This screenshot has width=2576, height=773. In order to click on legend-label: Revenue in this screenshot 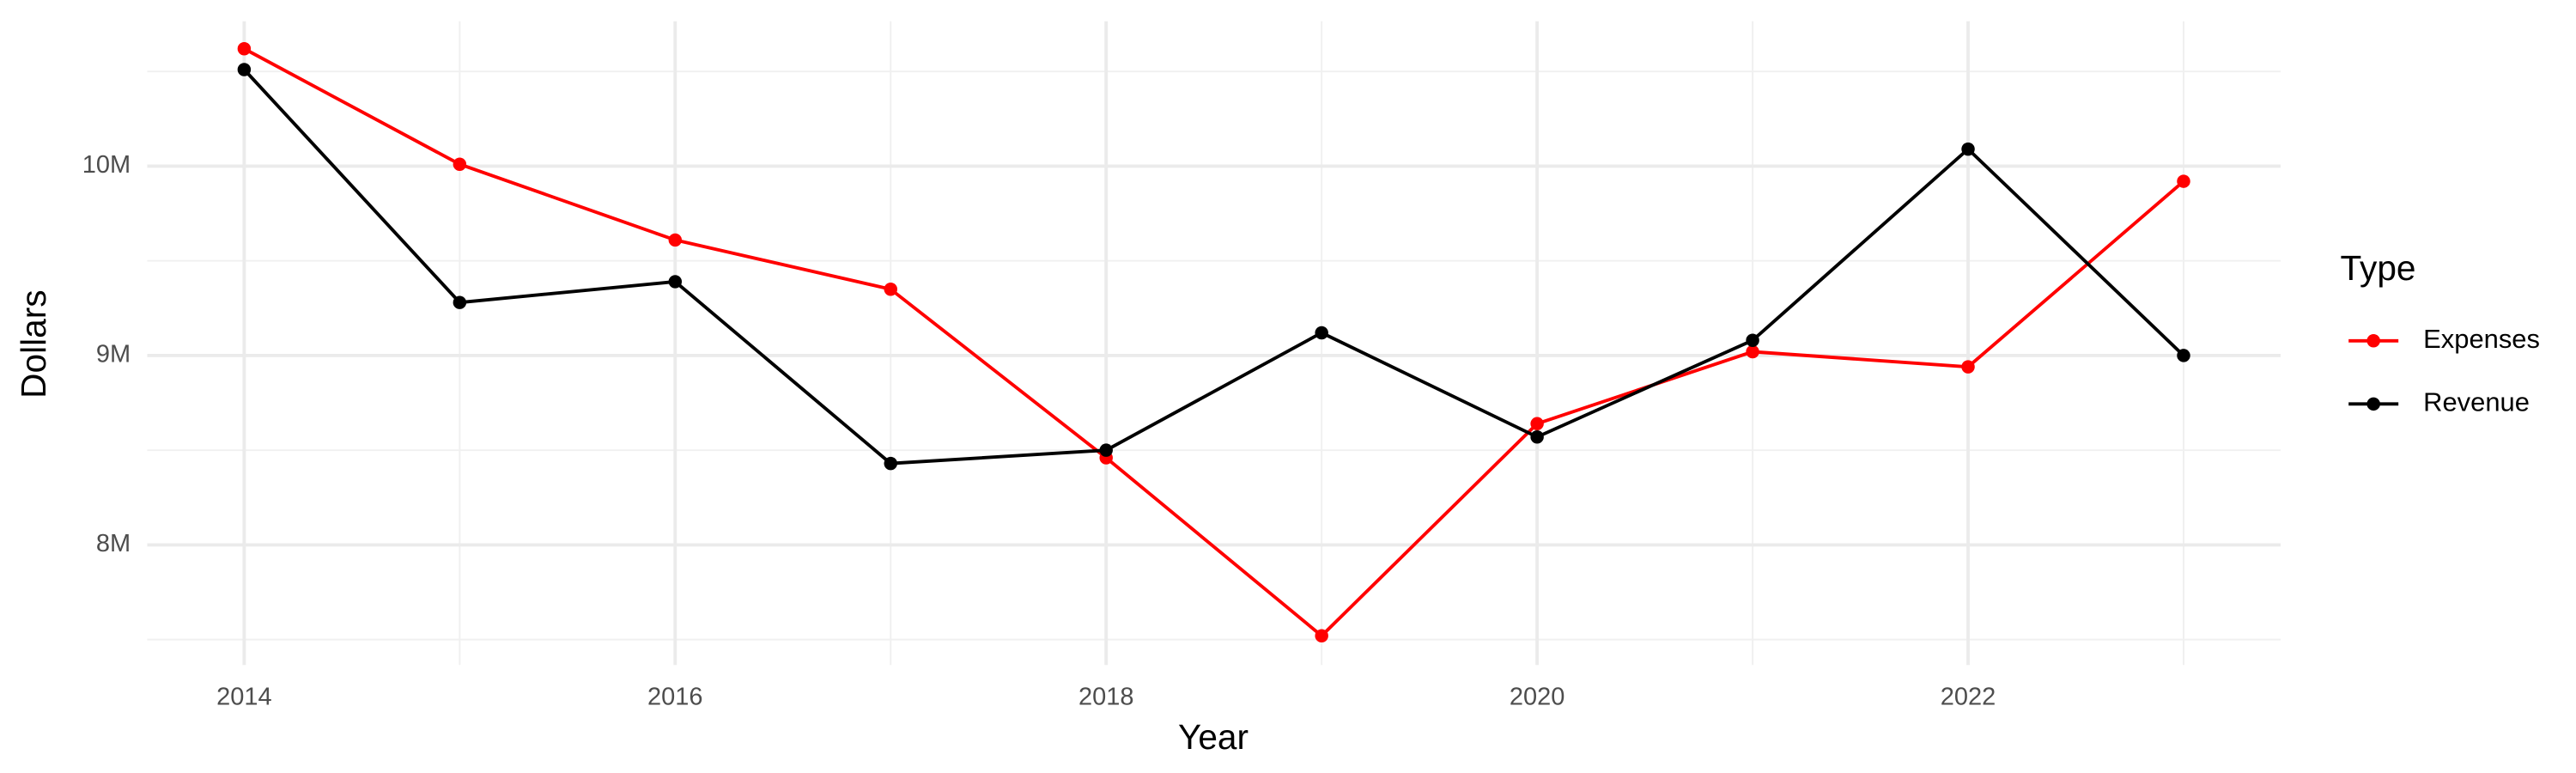, I will do `click(2477, 401)`.